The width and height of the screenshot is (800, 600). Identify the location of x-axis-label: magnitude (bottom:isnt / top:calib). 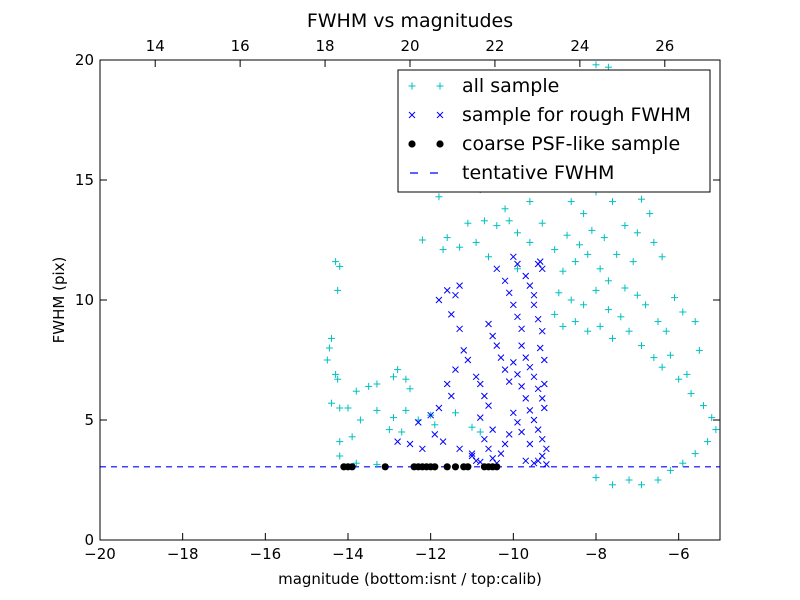
(410, 579).